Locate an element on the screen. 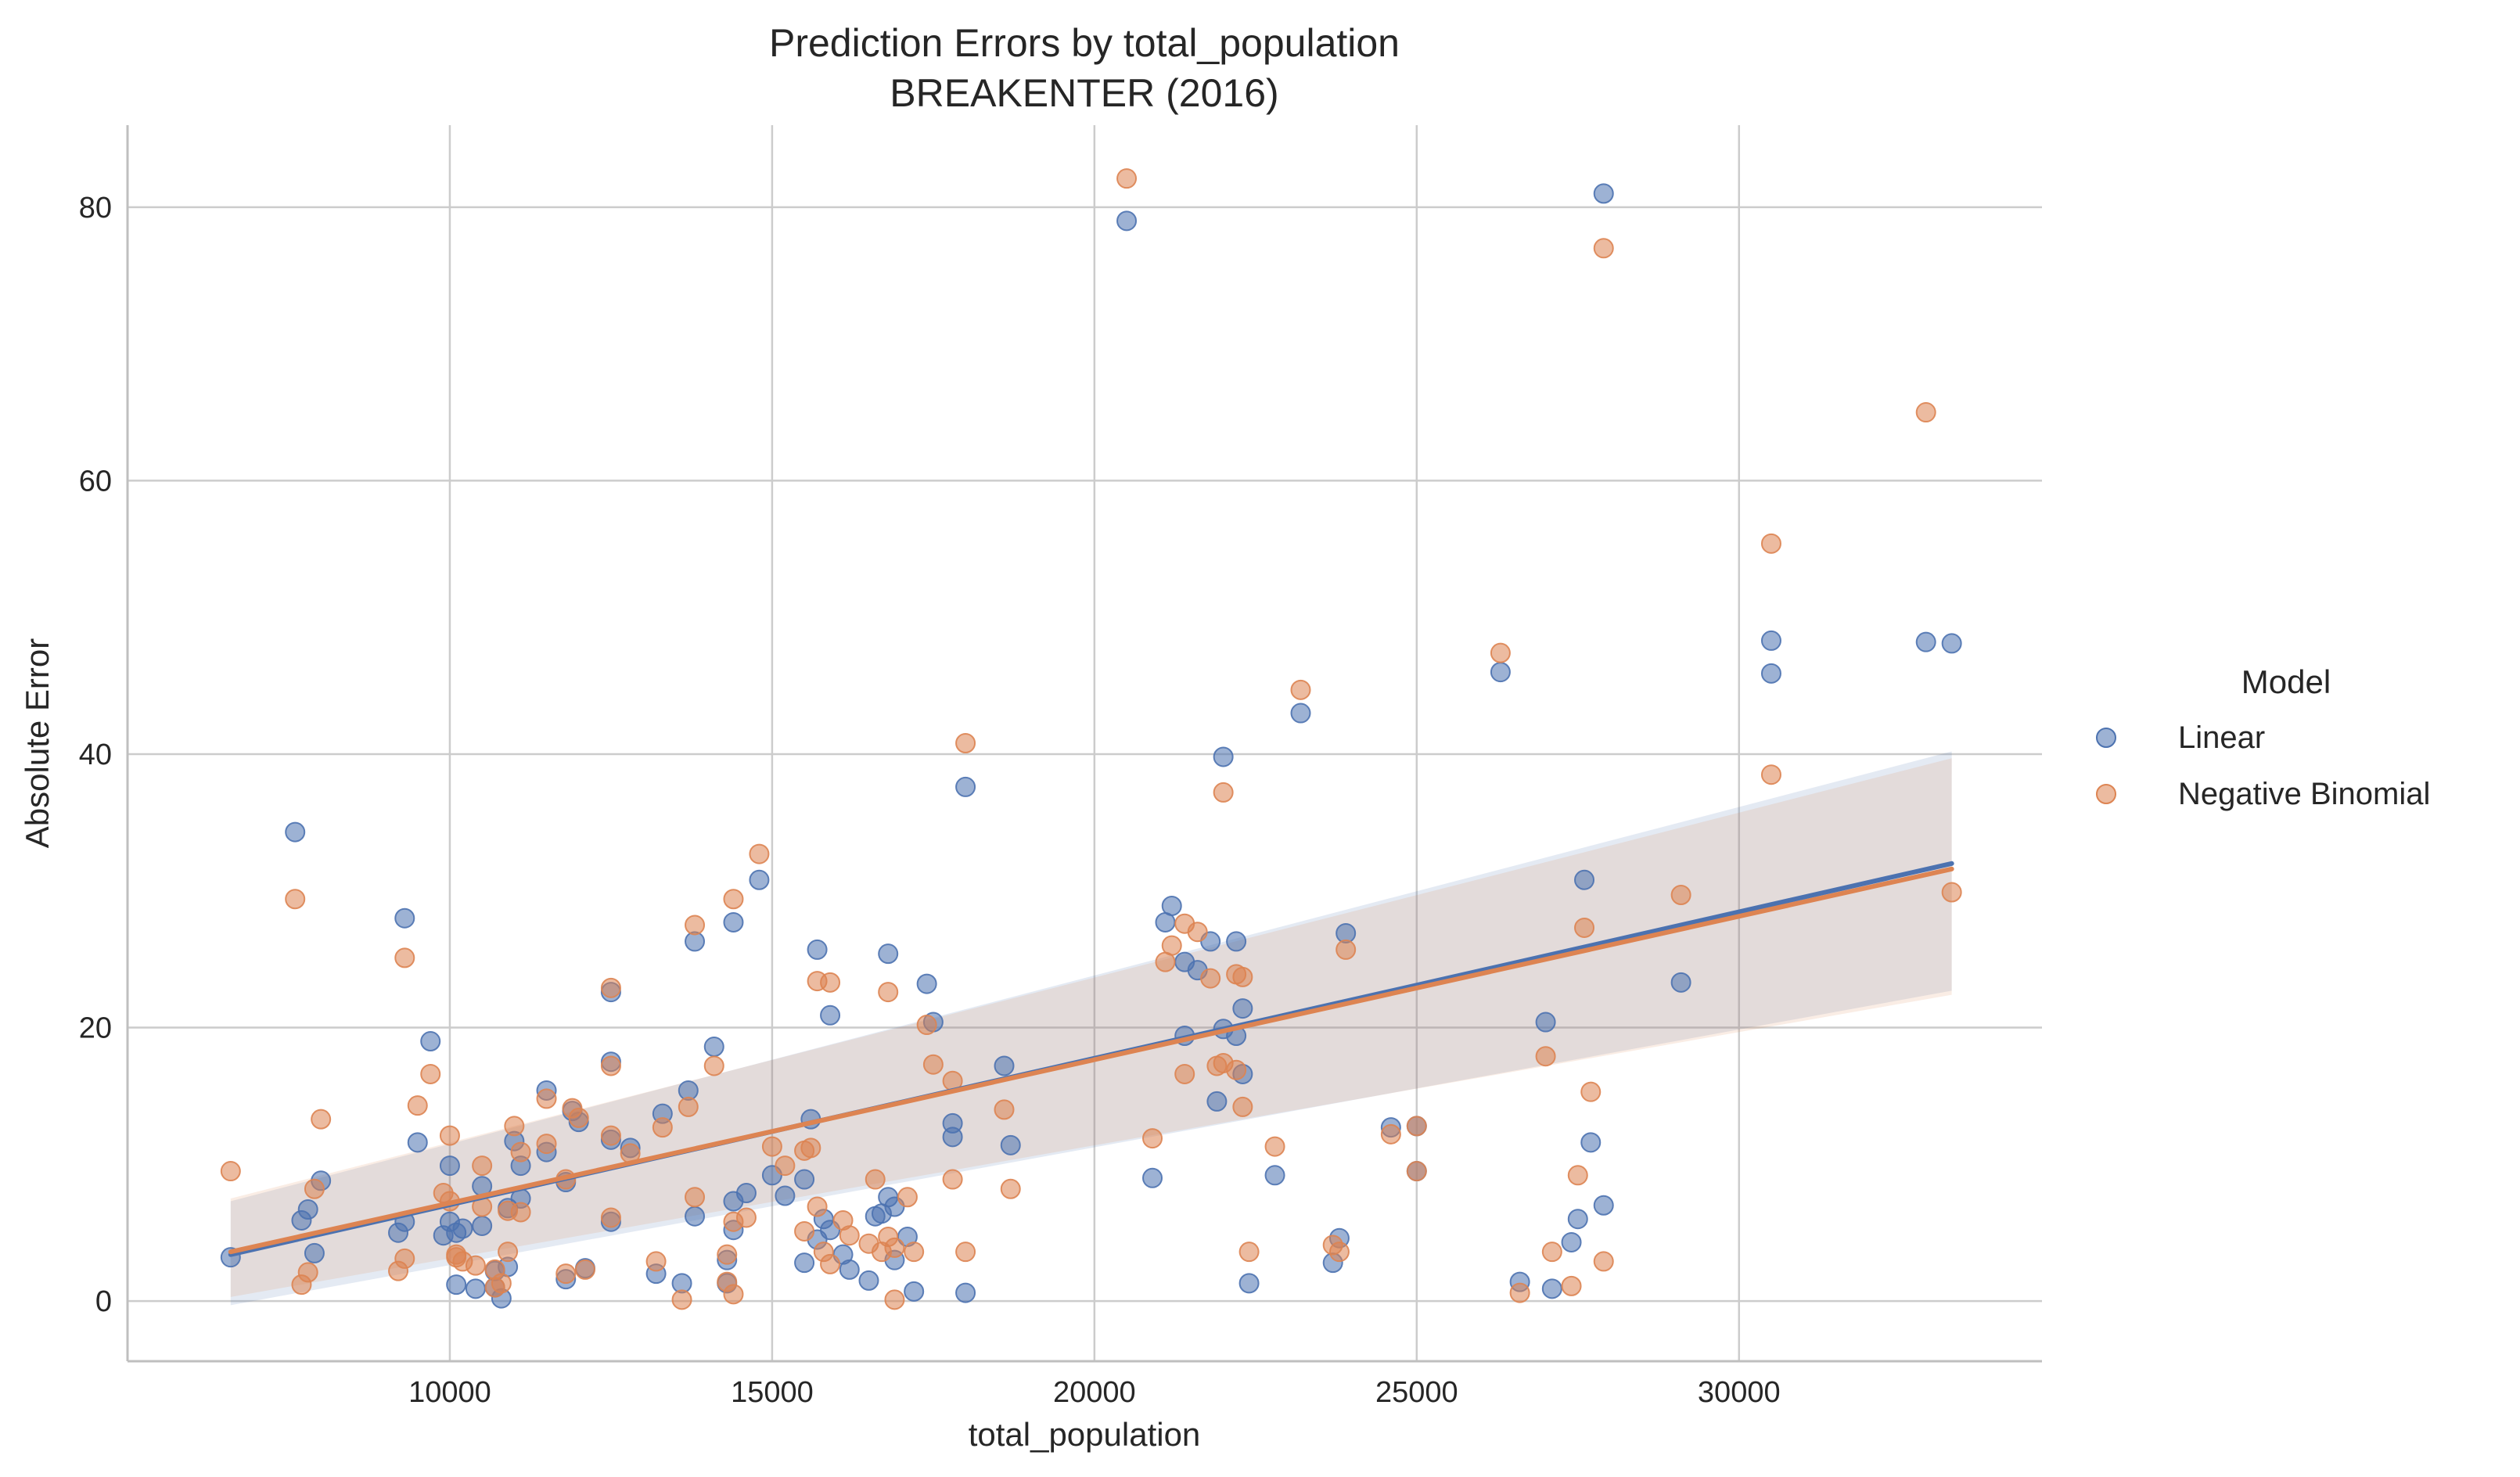 Image resolution: width=2520 pixels, height=1477 pixels. legend-label-negative-binomial: Negative Binomial is located at coordinates (2304, 794).